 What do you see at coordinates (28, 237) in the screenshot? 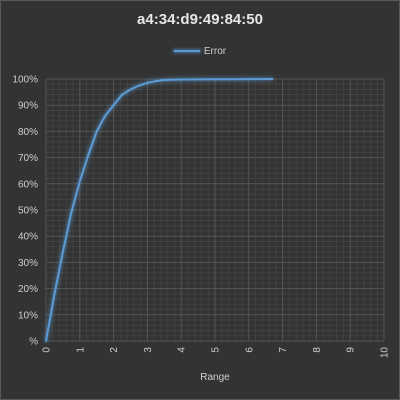
I see `y-tick-label: 40%` at bounding box center [28, 237].